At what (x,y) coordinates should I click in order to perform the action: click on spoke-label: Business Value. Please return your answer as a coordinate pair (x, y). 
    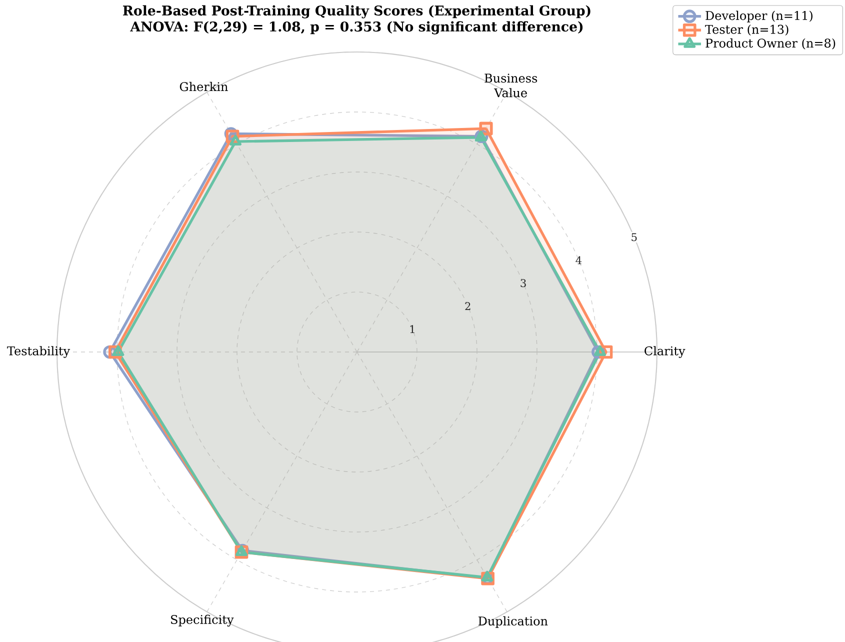
    Looking at the image, I should click on (511, 86).